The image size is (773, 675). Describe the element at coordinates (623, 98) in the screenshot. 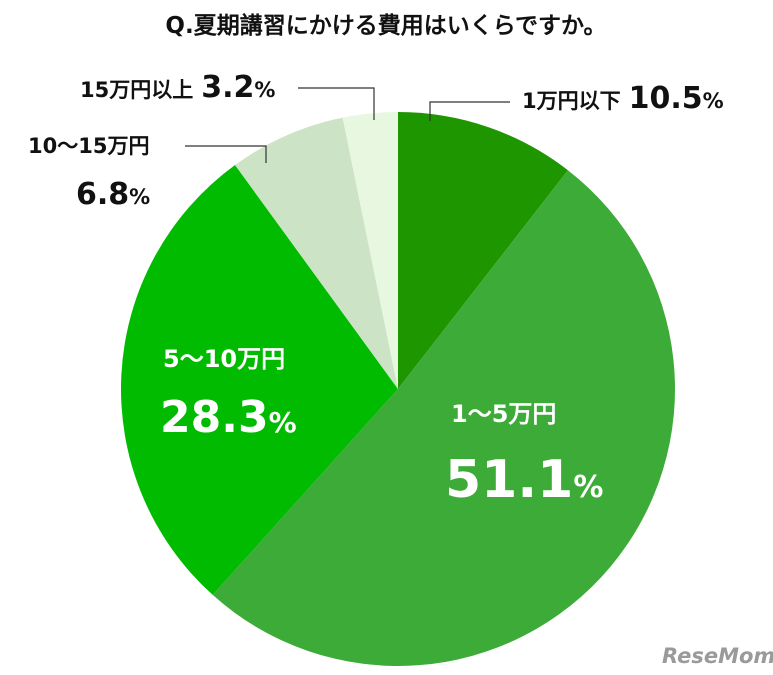

I see `slice-label-1man-ika: 1万円以下 10.5%` at that location.